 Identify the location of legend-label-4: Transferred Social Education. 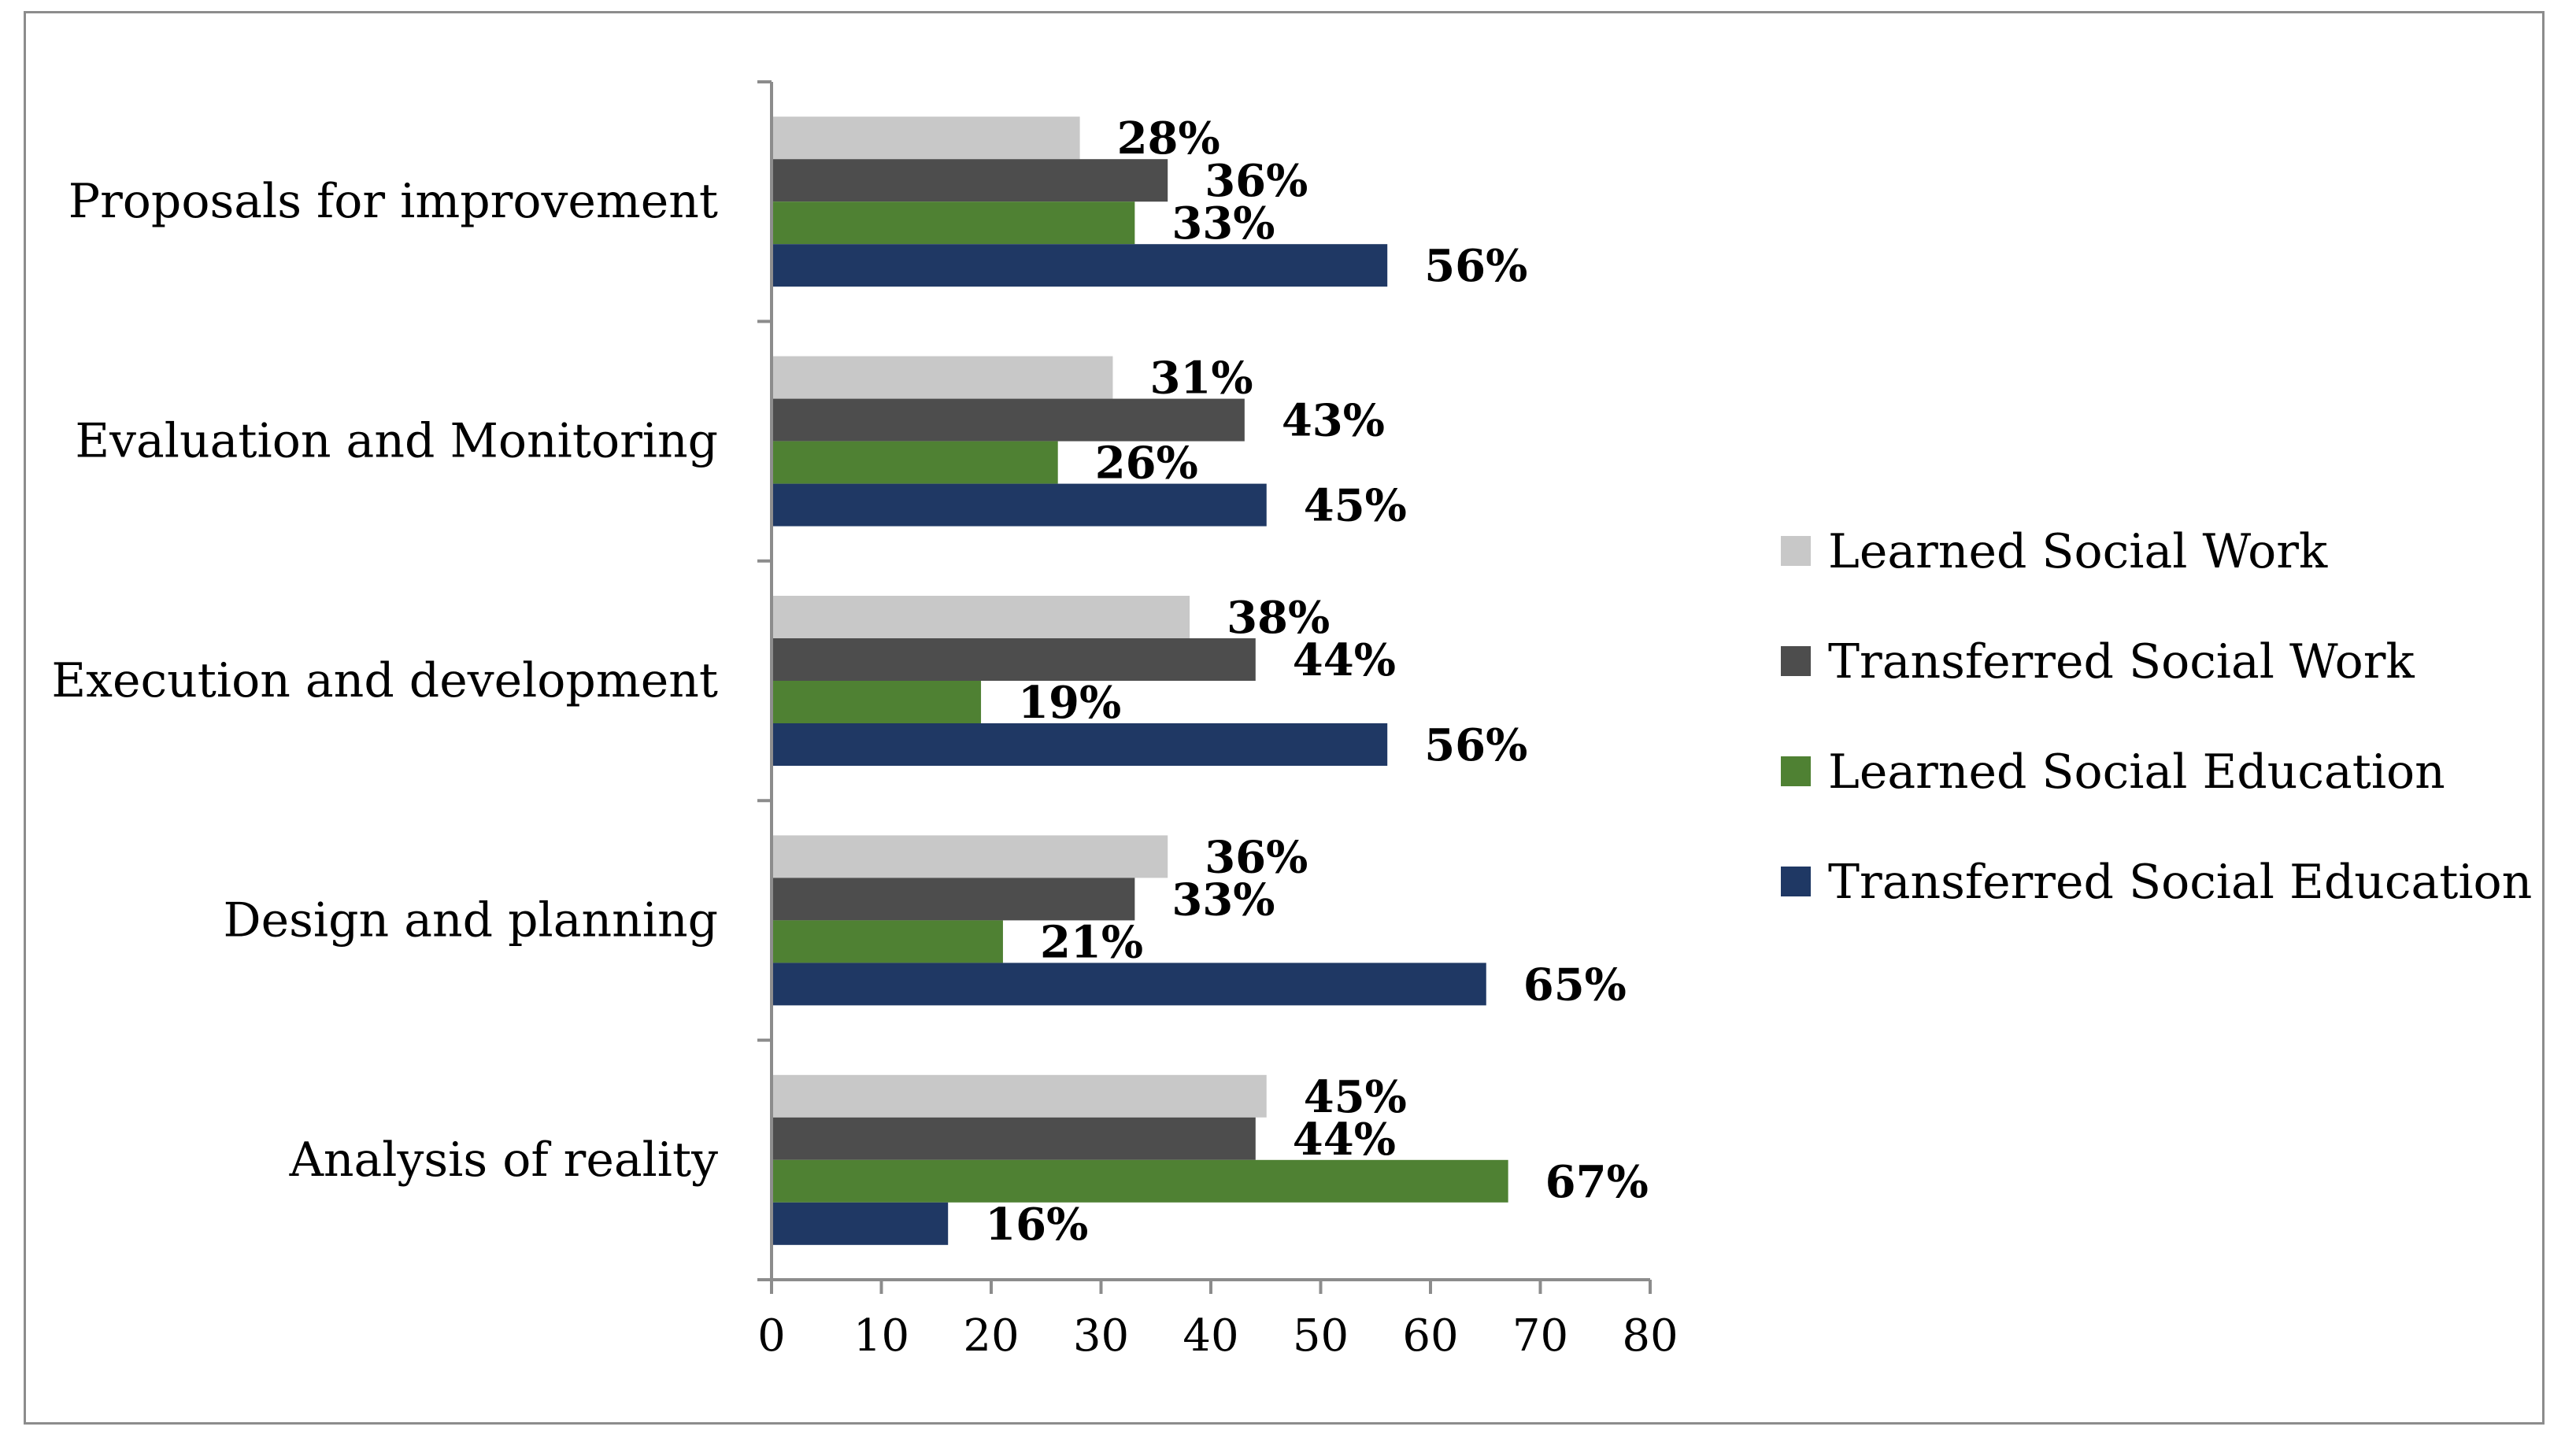
(2180, 882).